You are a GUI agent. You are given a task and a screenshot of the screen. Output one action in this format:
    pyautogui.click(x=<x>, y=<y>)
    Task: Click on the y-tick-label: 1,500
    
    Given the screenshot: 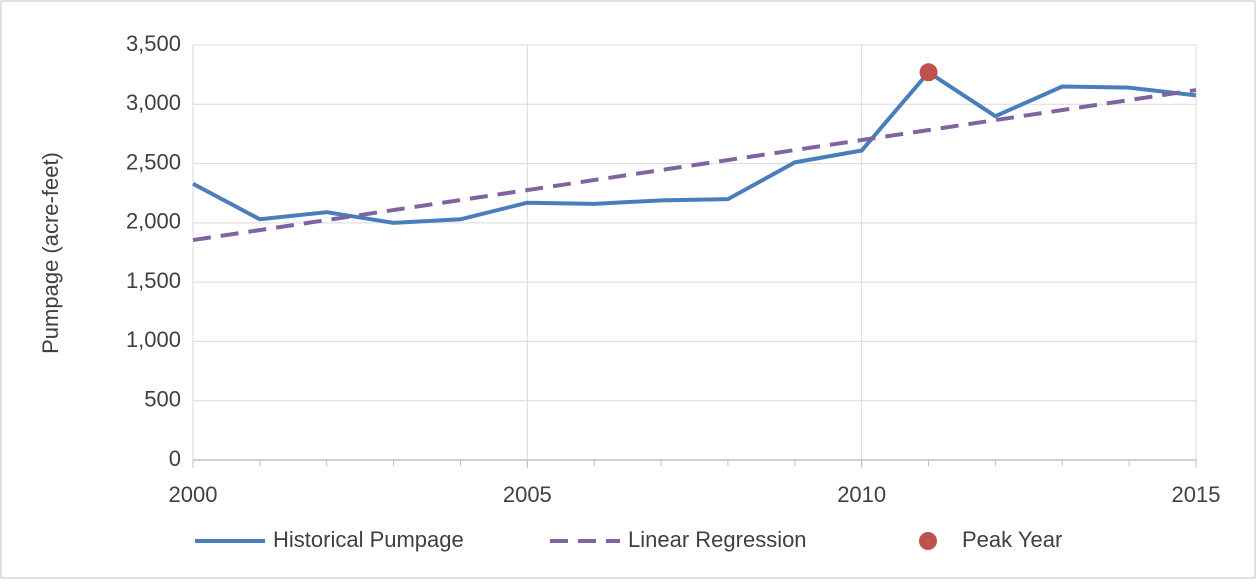 What is the action you would take?
    pyautogui.click(x=153, y=280)
    